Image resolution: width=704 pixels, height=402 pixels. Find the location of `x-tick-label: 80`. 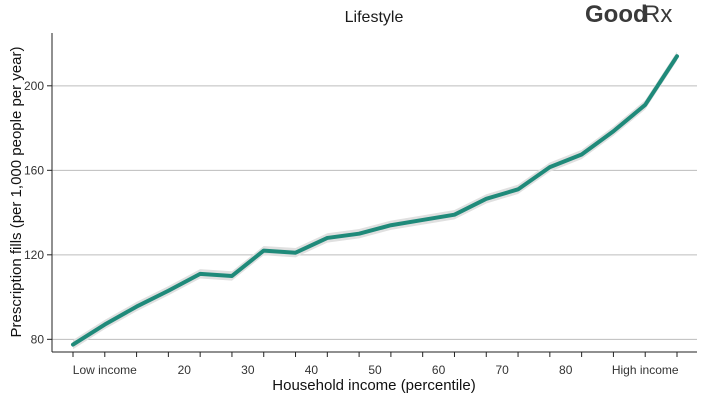

x-tick-label: 80 is located at coordinates (566, 370).